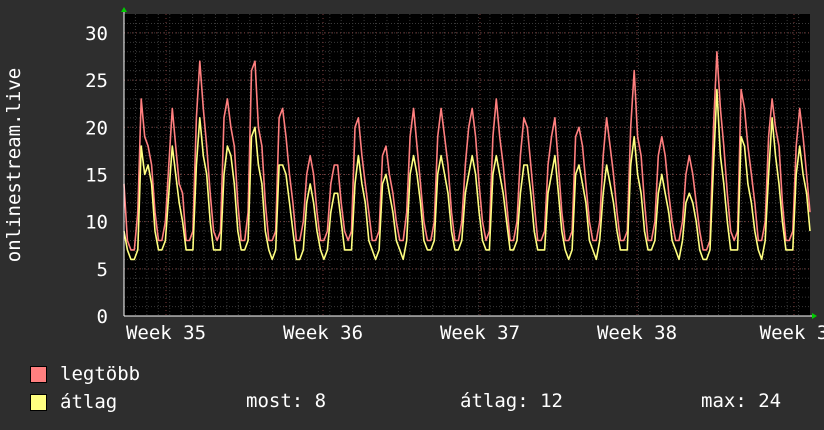  Describe the element at coordinates (792, 333) in the screenshot. I see `x-tick-label: Week 3` at that location.